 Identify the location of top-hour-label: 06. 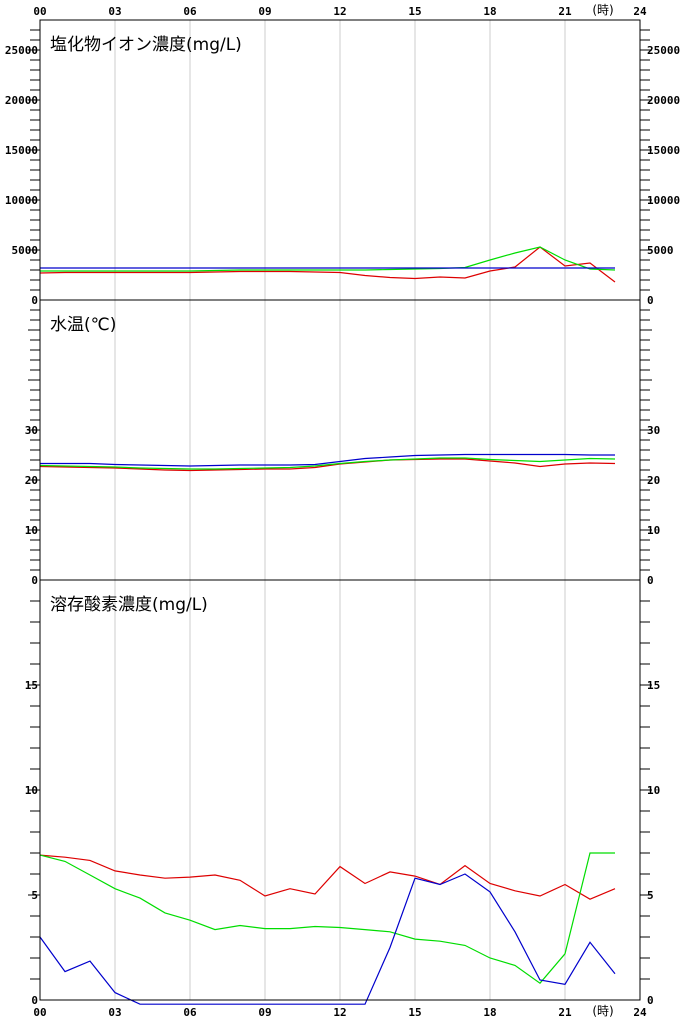
(190, 11).